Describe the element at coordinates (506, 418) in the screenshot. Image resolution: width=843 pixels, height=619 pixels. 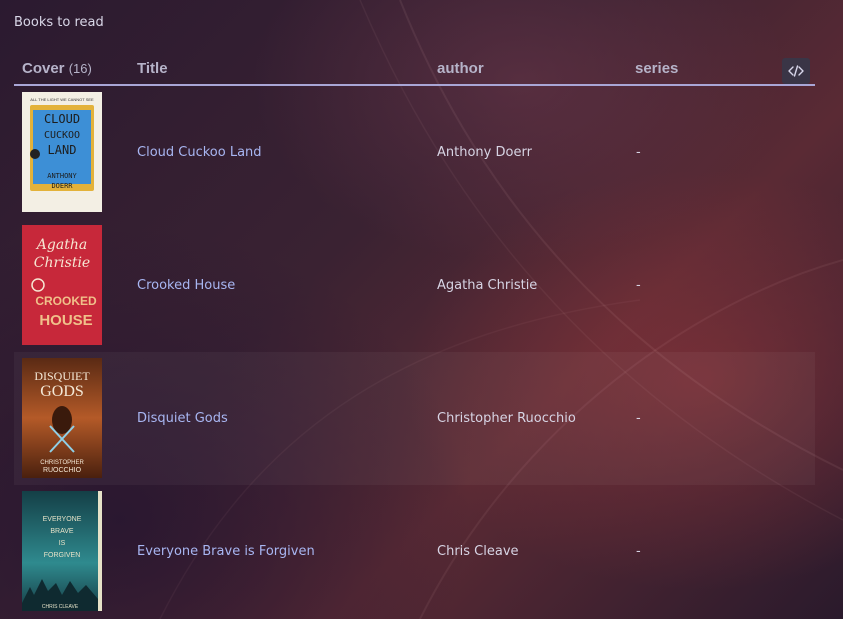
I see `book-author: Christopher Ruocchio` at that location.